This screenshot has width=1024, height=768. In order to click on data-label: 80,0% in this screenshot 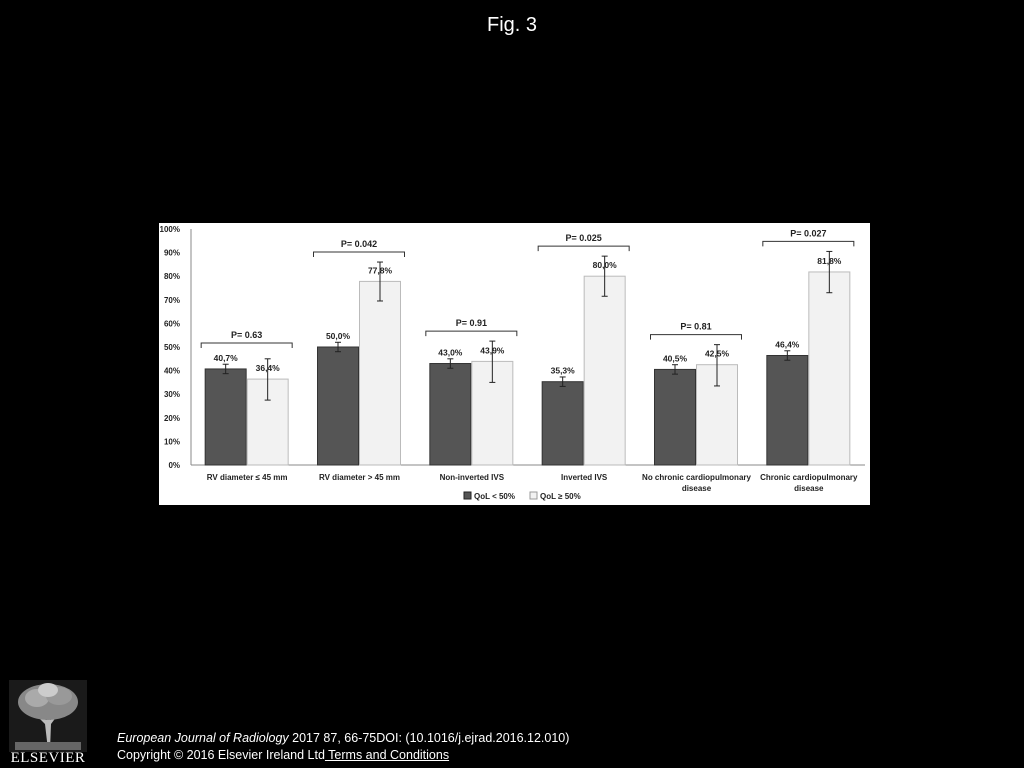, I will do `click(605, 265)`.